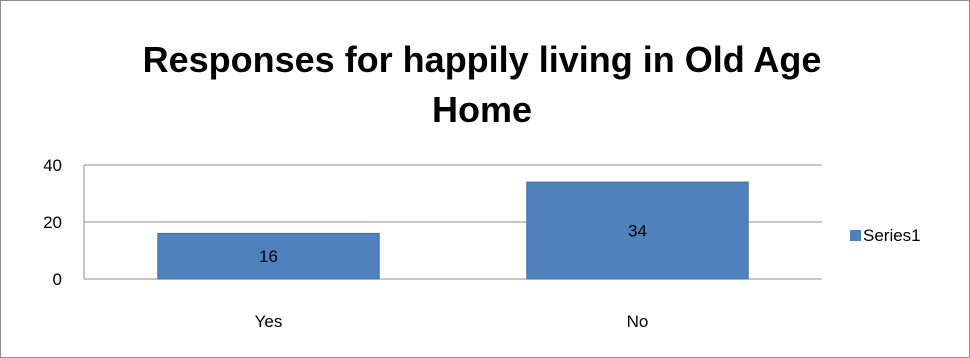 Image resolution: width=970 pixels, height=358 pixels. What do you see at coordinates (892, 235) in the screenshot?
I see `legend-label: Series1` at bounding box center [892, 235].